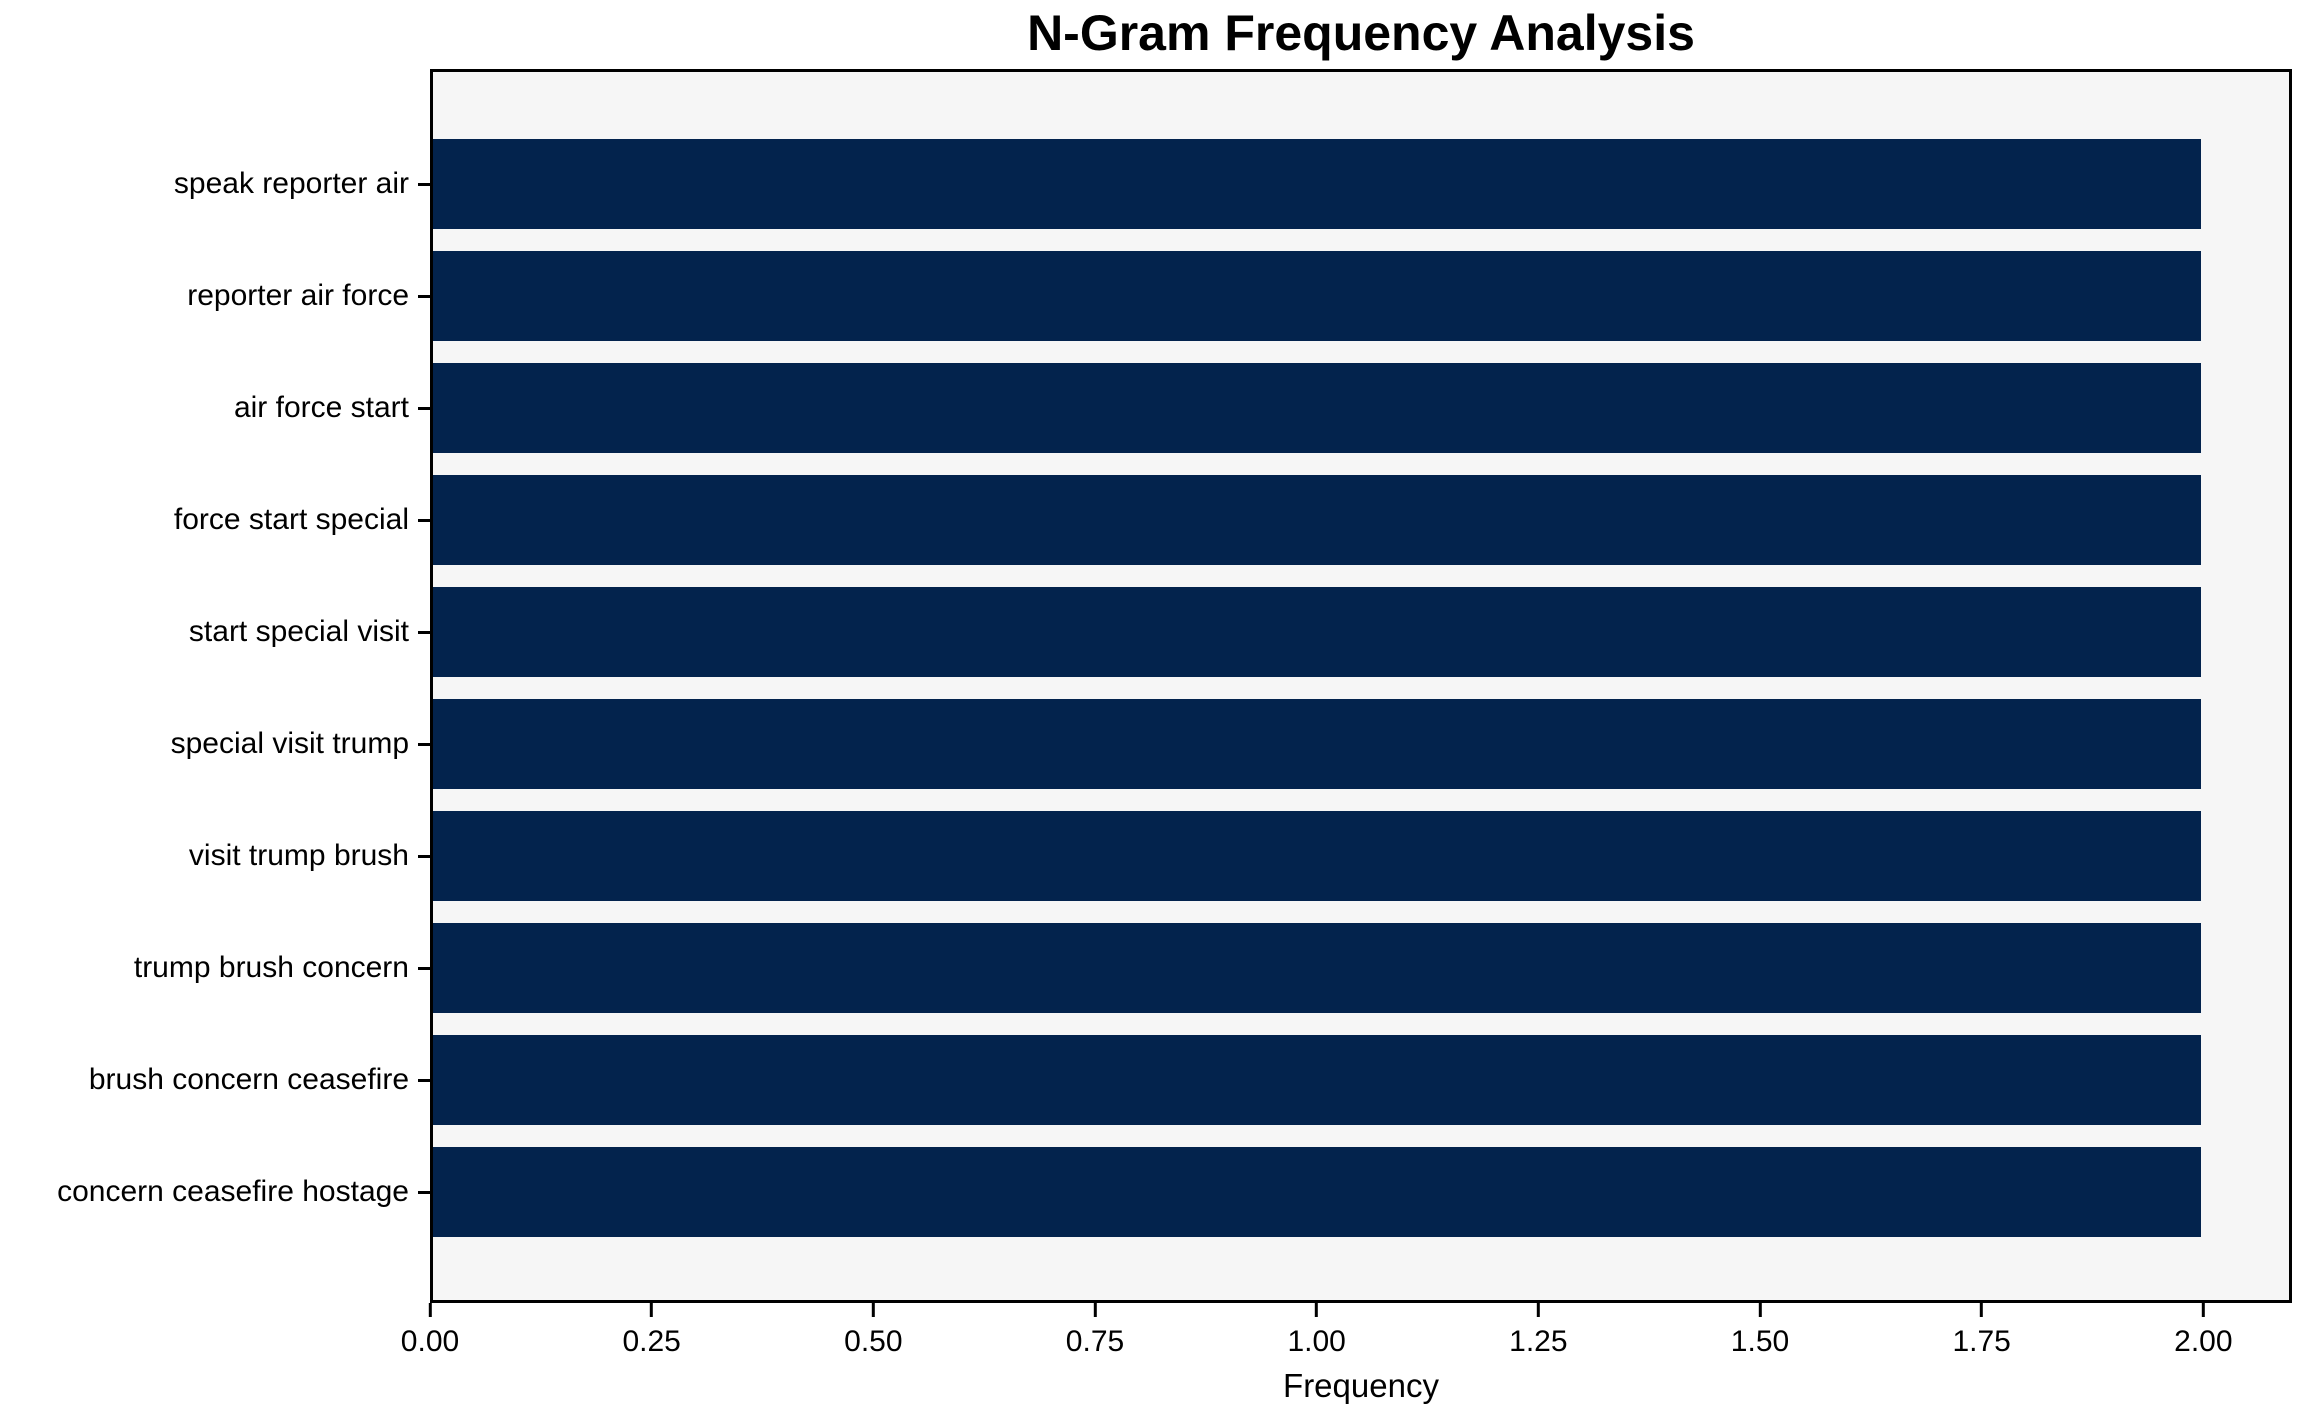  I want to click on y-tick-label: force start special, so click(291, 519).